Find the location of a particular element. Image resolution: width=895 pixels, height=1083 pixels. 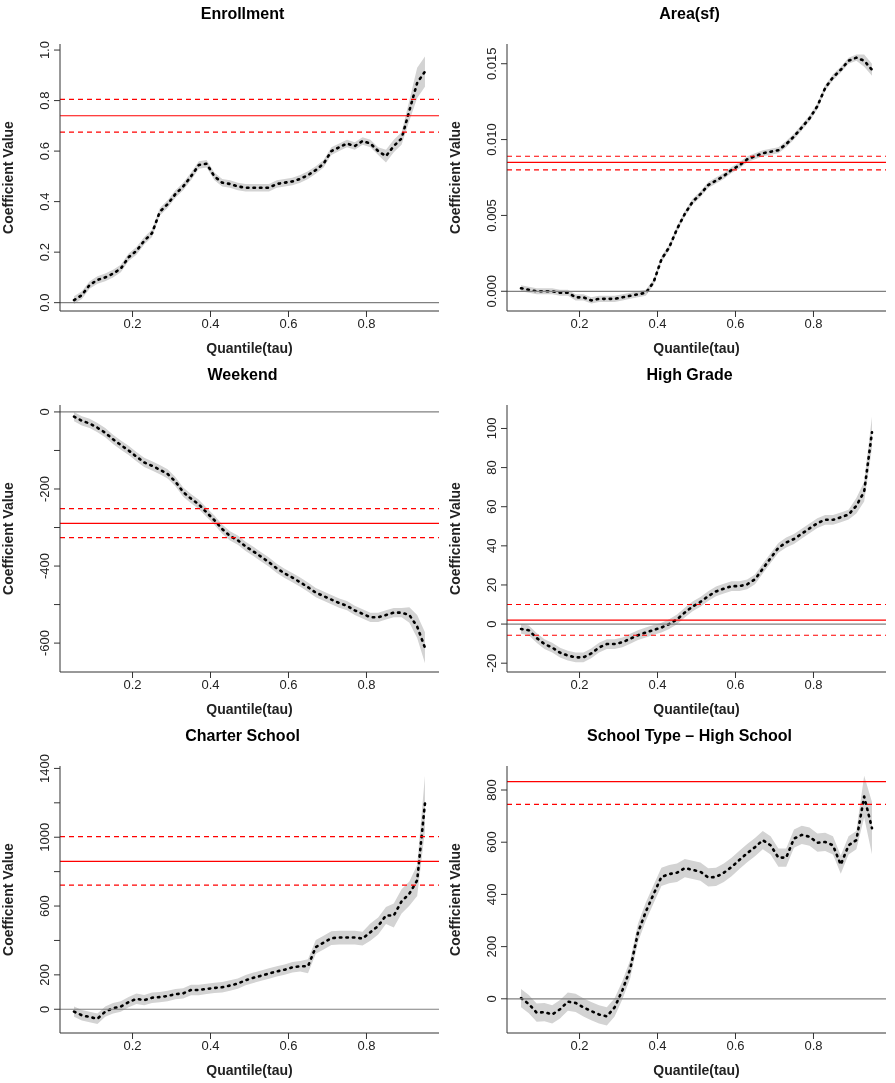

y-tick-label: 80 is located at coordinates (491, 467).